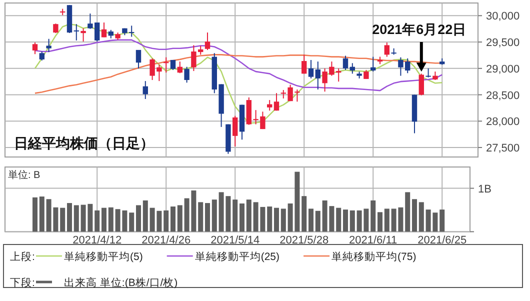 This screenshot has width=530, height=301. I want to click on y-tick-label: 27,500, so click(503, 148).